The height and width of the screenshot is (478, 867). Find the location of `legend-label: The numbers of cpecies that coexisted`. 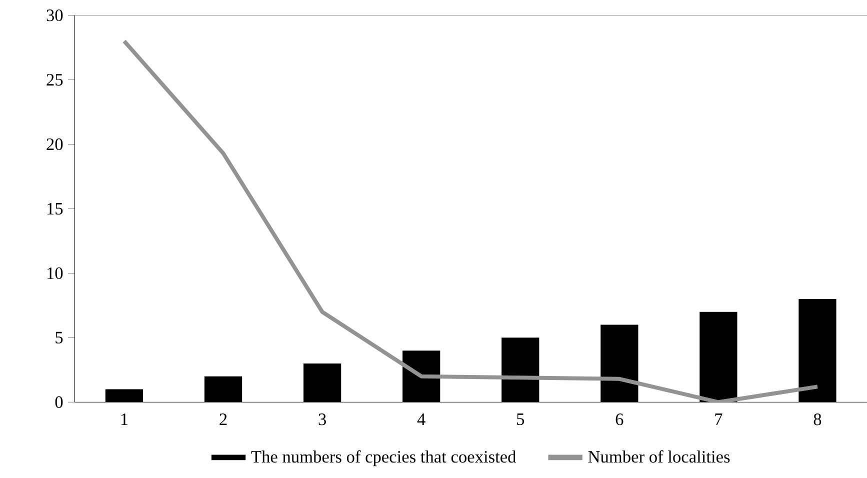

legend-label: The numbers of cpecies that coexisted is located at coordinates (383, 458).